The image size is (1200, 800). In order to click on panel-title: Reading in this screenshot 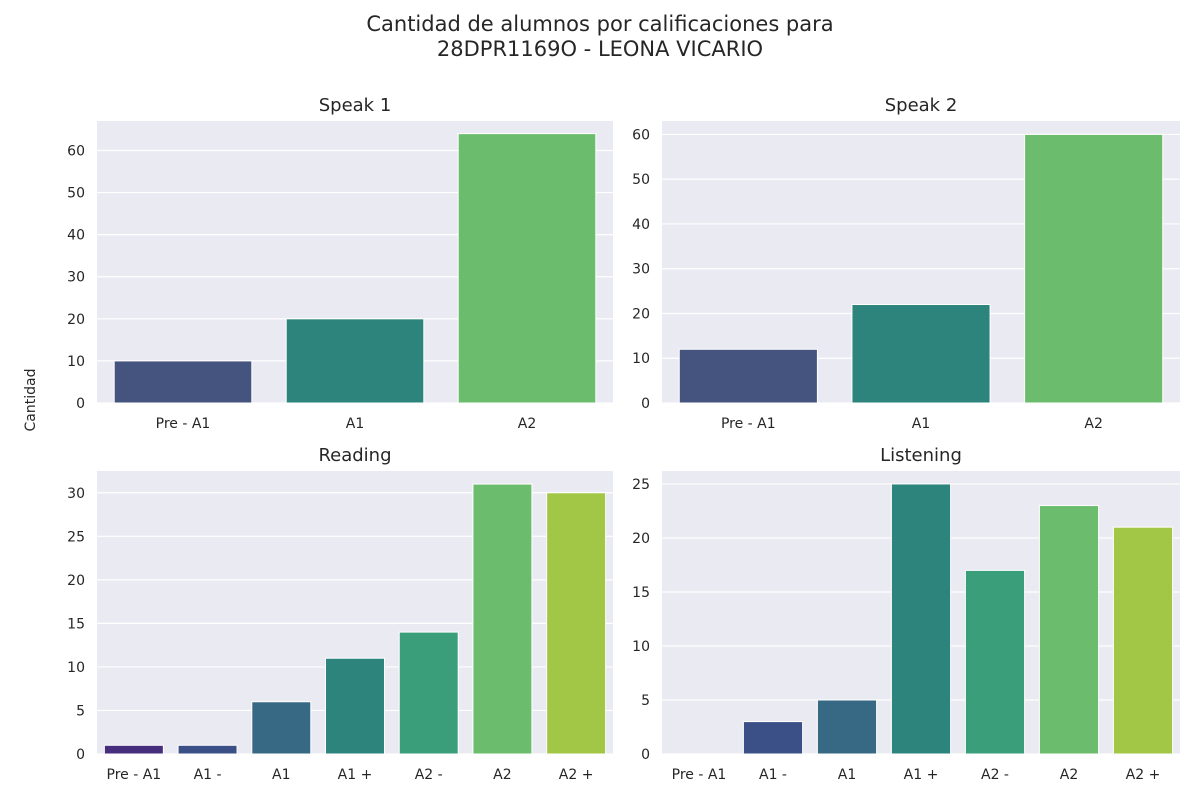, I will do `click(354, 455)`.